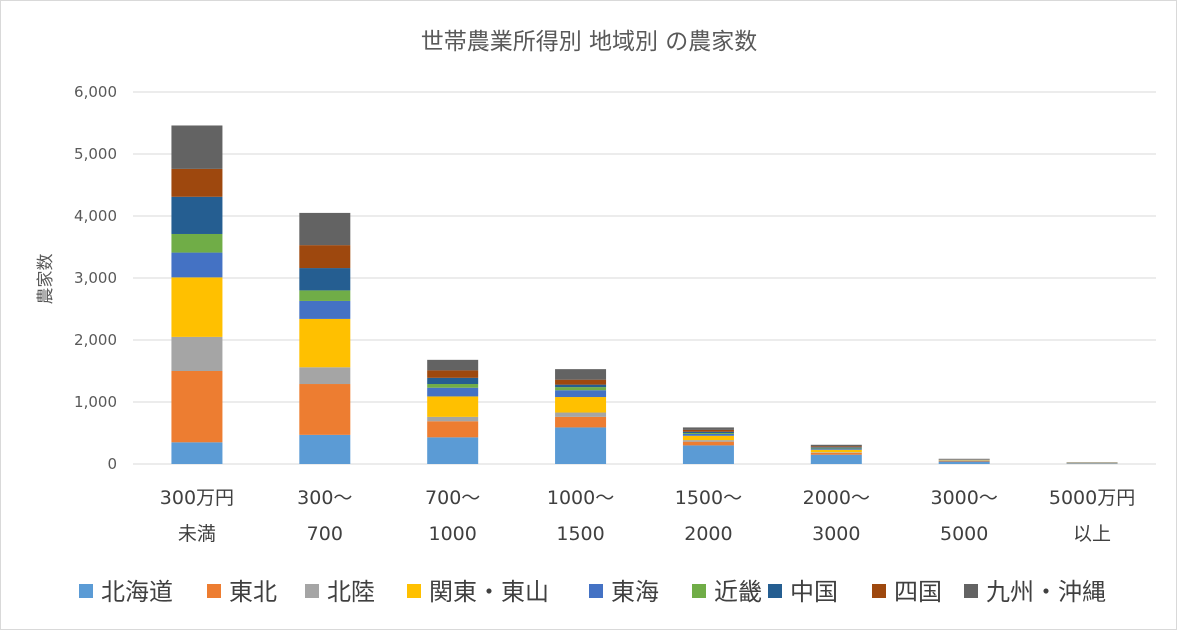 The width and height of the screenshot is (1177, 630). What do you see at coordinates (324, 498) in the screenshot?
I see `x-tick-label: 300〜` at bounding box center [324, 498].